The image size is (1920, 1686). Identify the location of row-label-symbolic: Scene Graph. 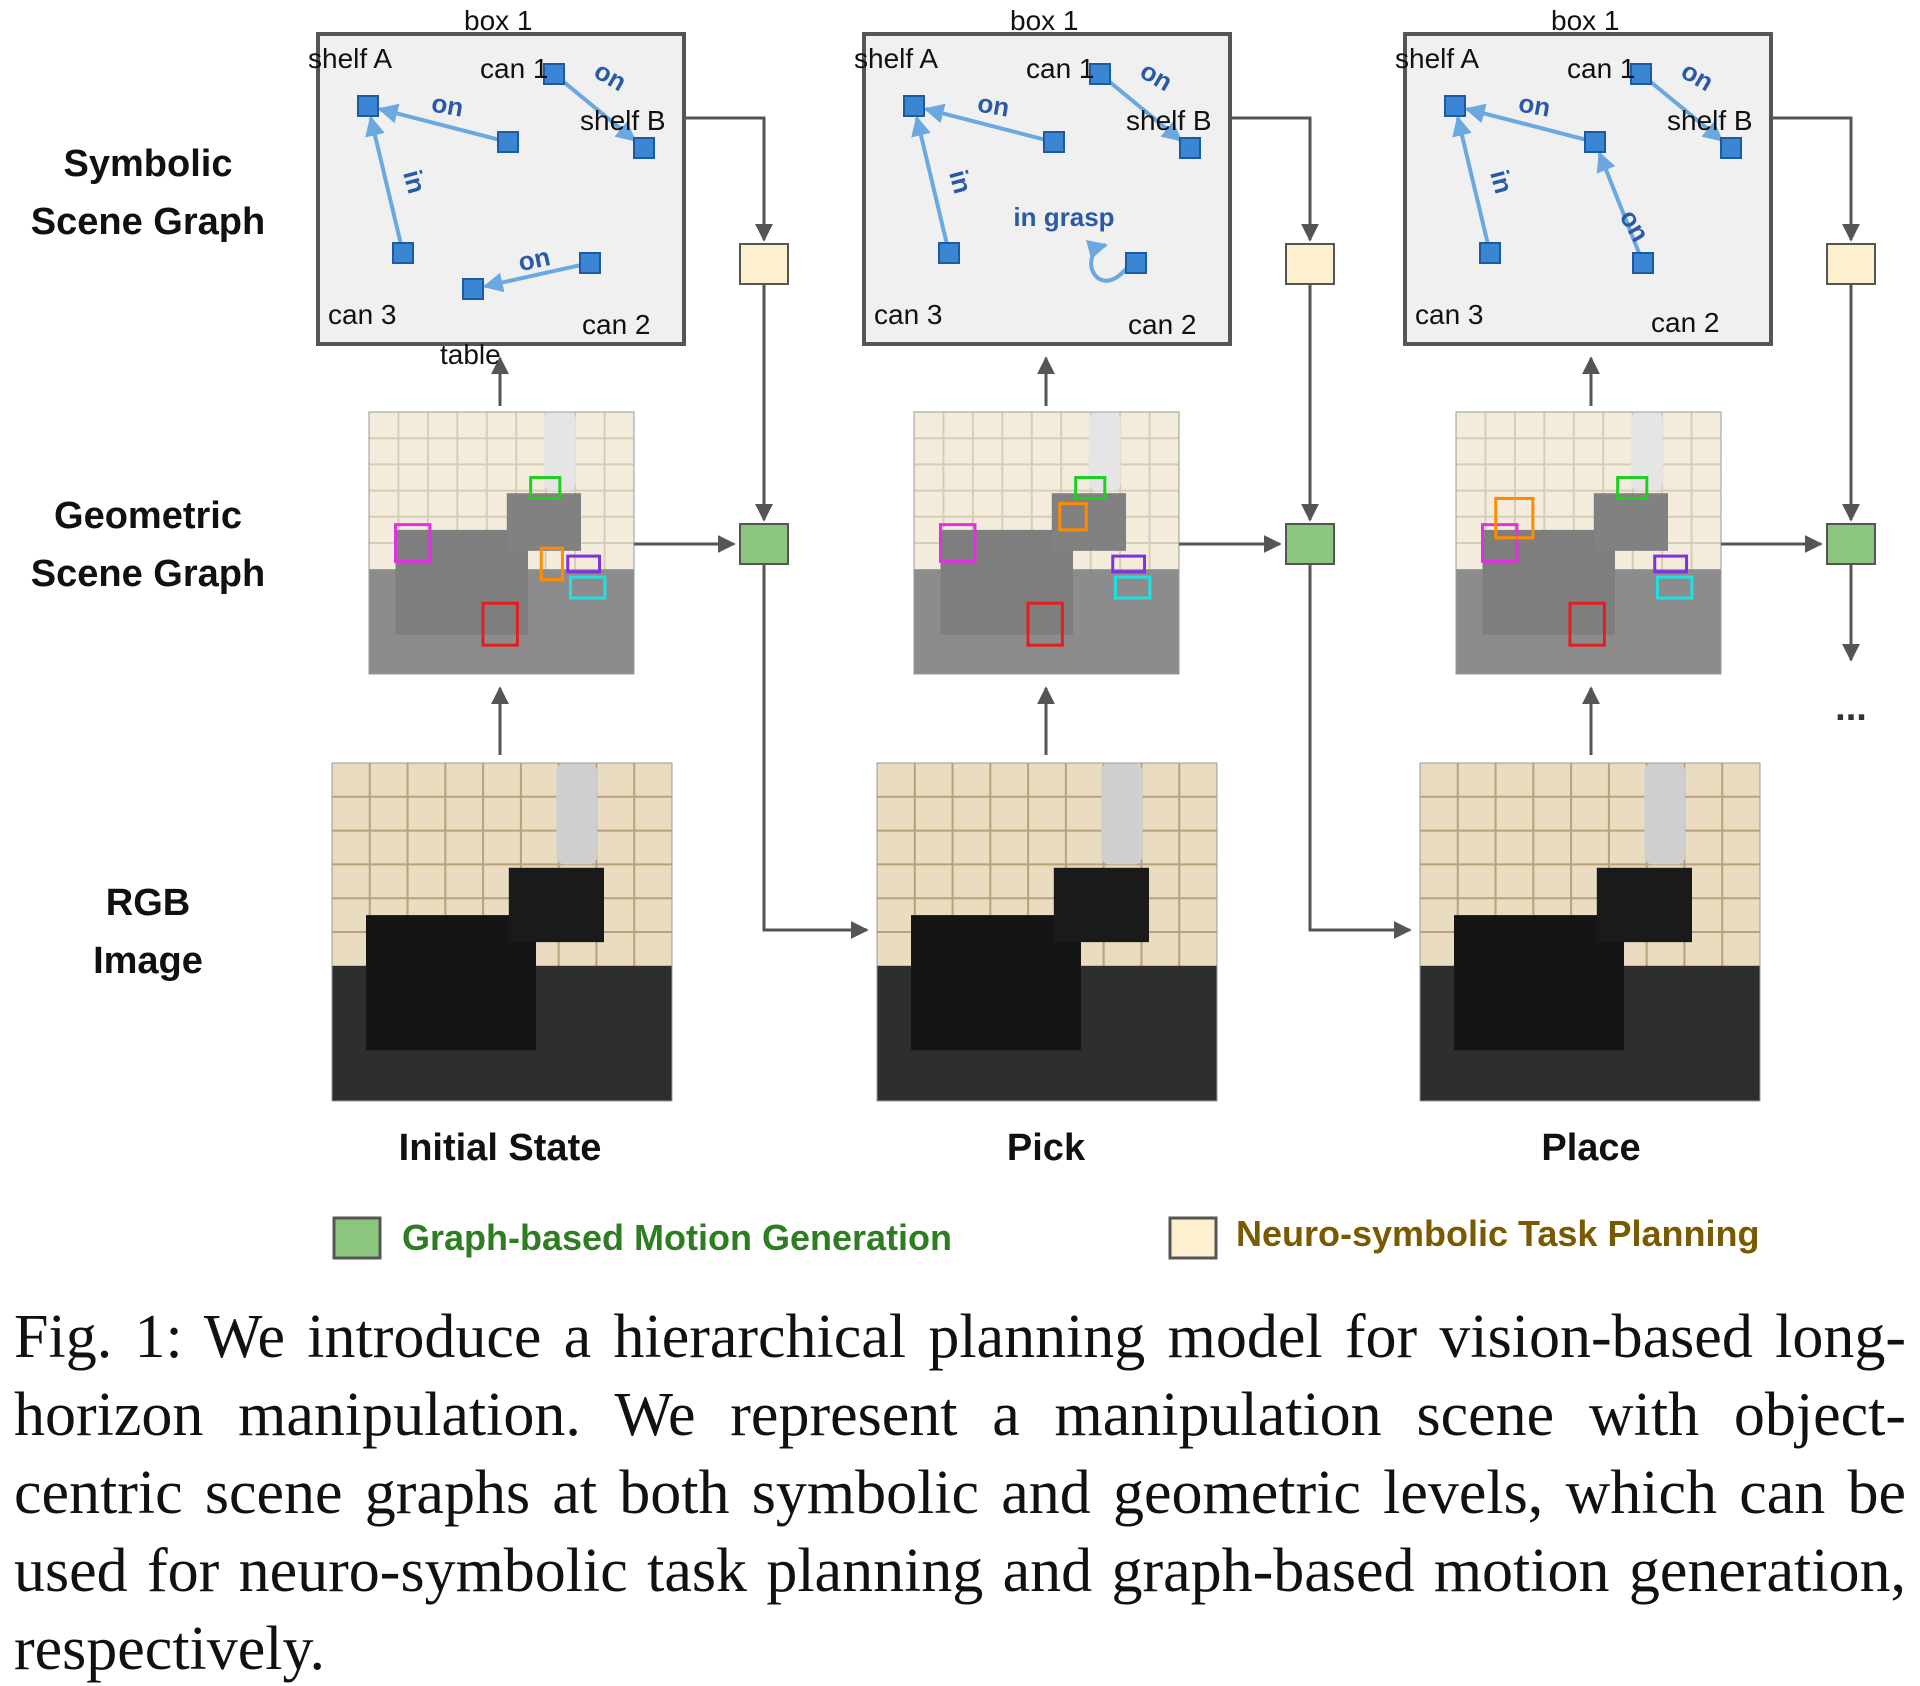
(148, 222).